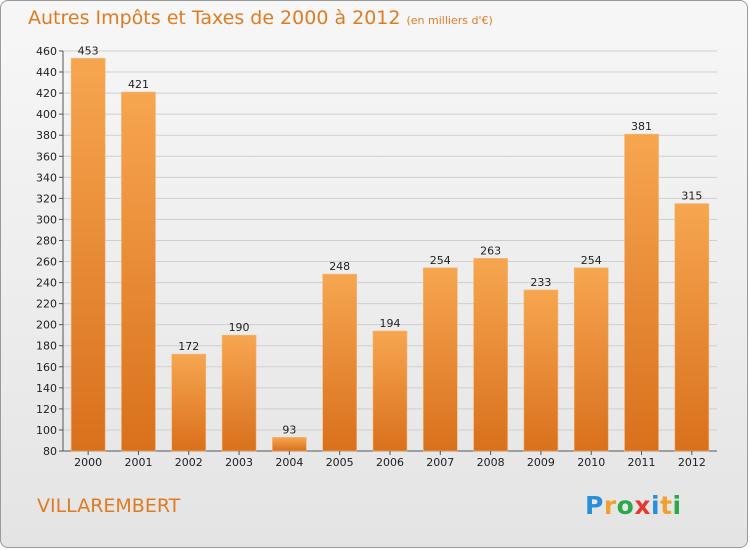 The height and width of the screenshot is (550, 750). I want to click on x-tick-label: 2006, so click(390, 462).